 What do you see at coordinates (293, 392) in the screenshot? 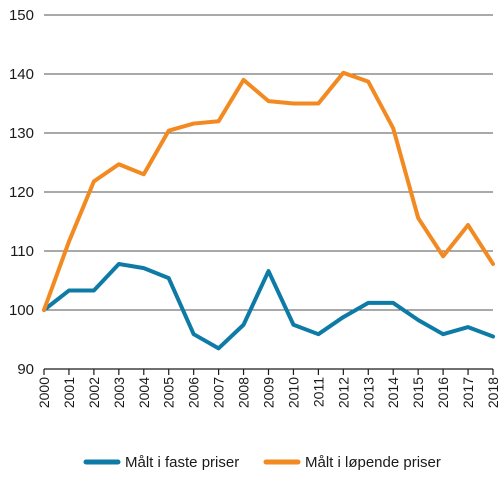
I see `x-tick-label: 2010` at bounding box center [293, 392].